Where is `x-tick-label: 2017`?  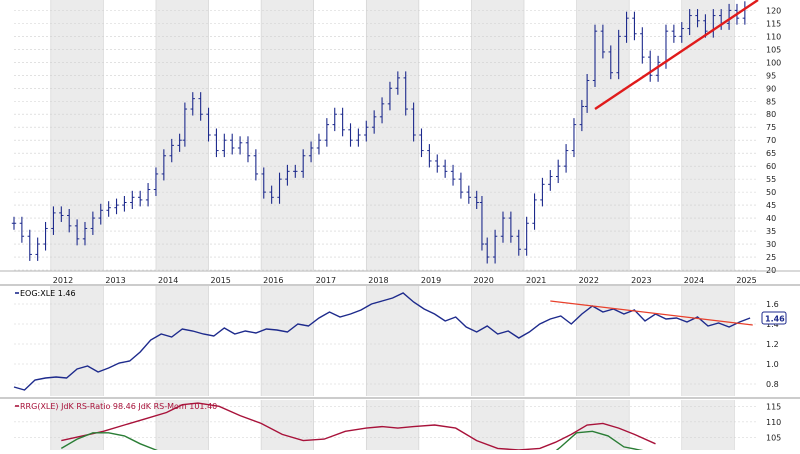
x-tick-label: 2017 is located at coordinates (326, 280).